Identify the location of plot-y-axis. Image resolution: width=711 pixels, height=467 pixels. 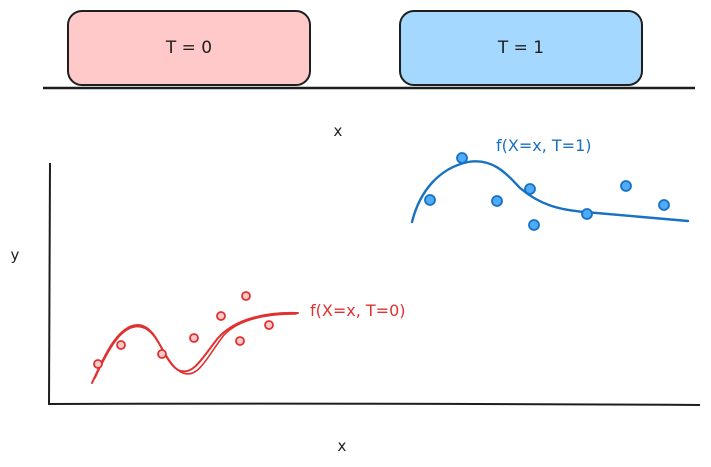
(49, 283).